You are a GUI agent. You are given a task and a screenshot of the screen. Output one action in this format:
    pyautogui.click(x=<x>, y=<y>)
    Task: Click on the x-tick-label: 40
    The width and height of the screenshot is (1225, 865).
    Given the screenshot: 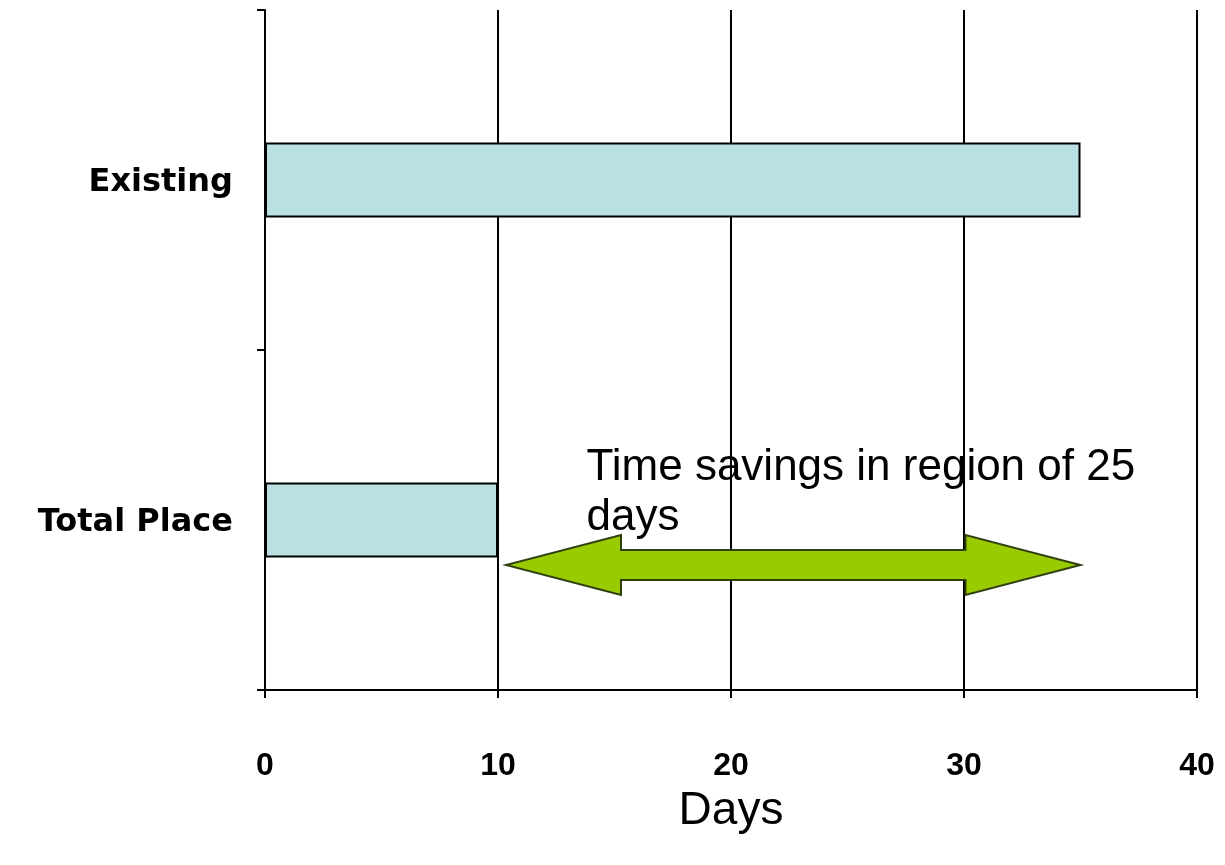 What is the action you would take?
    pyautogui.click(x=1197, y=764)
    